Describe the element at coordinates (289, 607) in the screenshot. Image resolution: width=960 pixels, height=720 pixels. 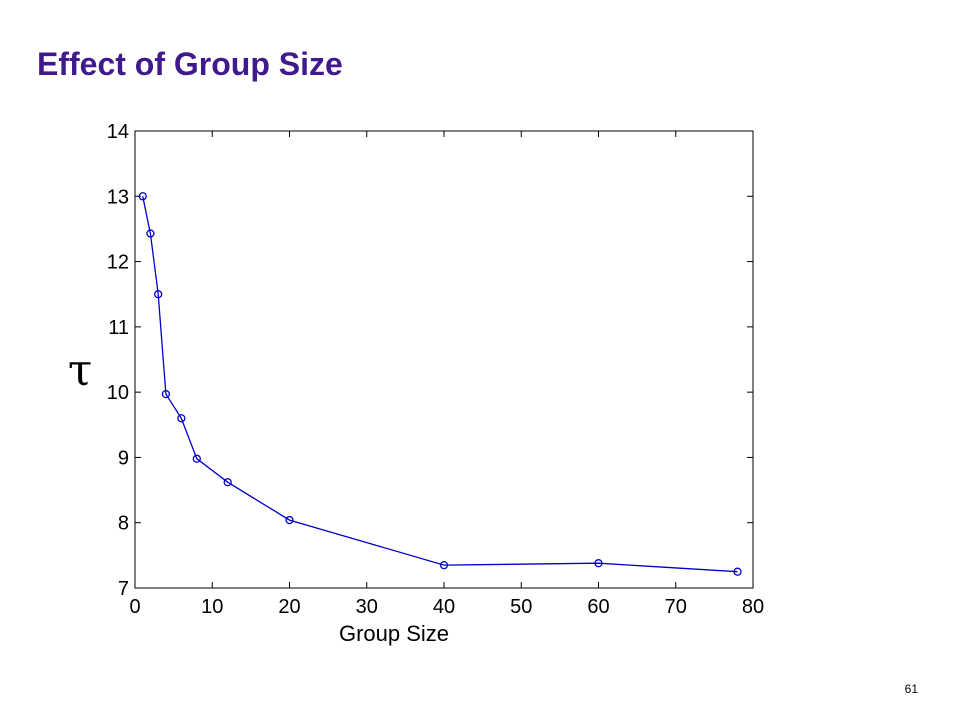
I see `x-tick-label: 20` at that location.